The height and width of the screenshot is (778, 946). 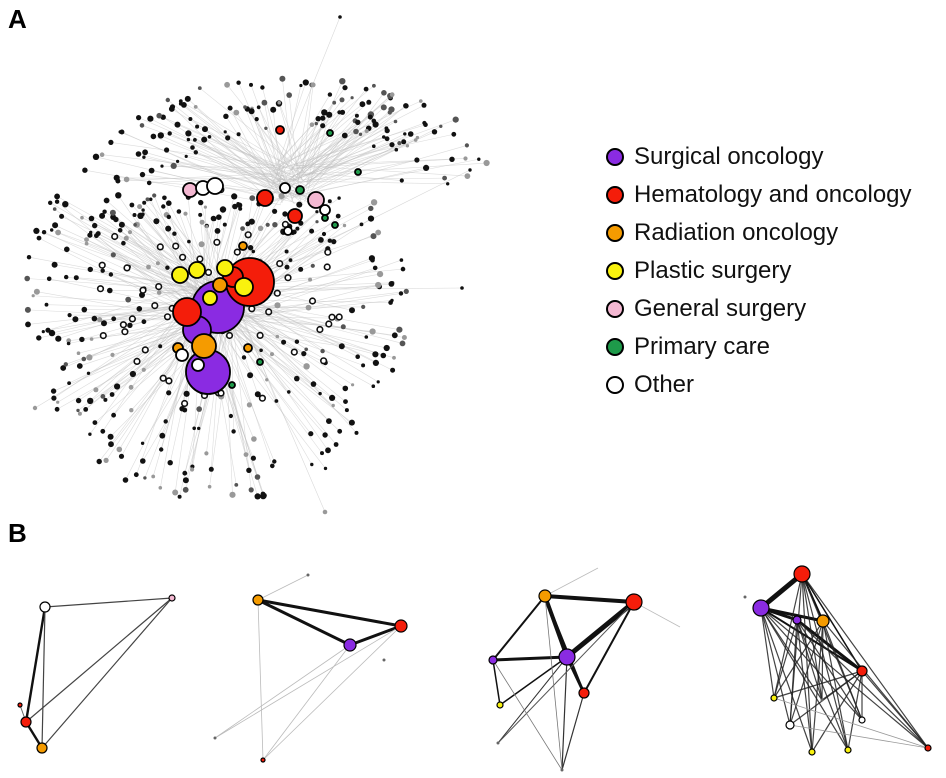 What do you see at coordinates (615, 309) in the screenshot?
I see `general-surgery-swatch-icon` at bounding box center [615, 309].